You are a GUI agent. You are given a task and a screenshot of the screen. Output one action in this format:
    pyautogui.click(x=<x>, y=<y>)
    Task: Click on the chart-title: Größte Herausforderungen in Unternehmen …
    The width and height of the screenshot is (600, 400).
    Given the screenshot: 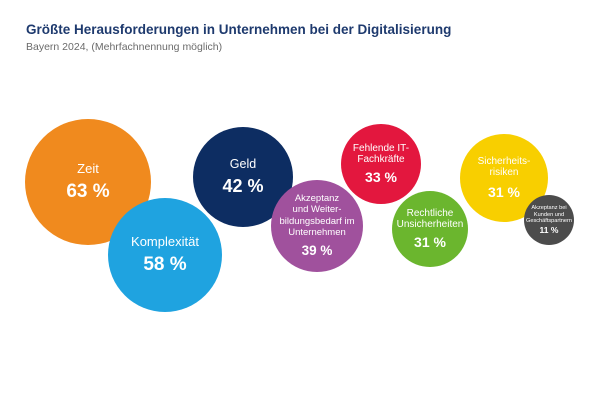 What is the action you would take?
    pyautogui.click(x=239, y=29)
    